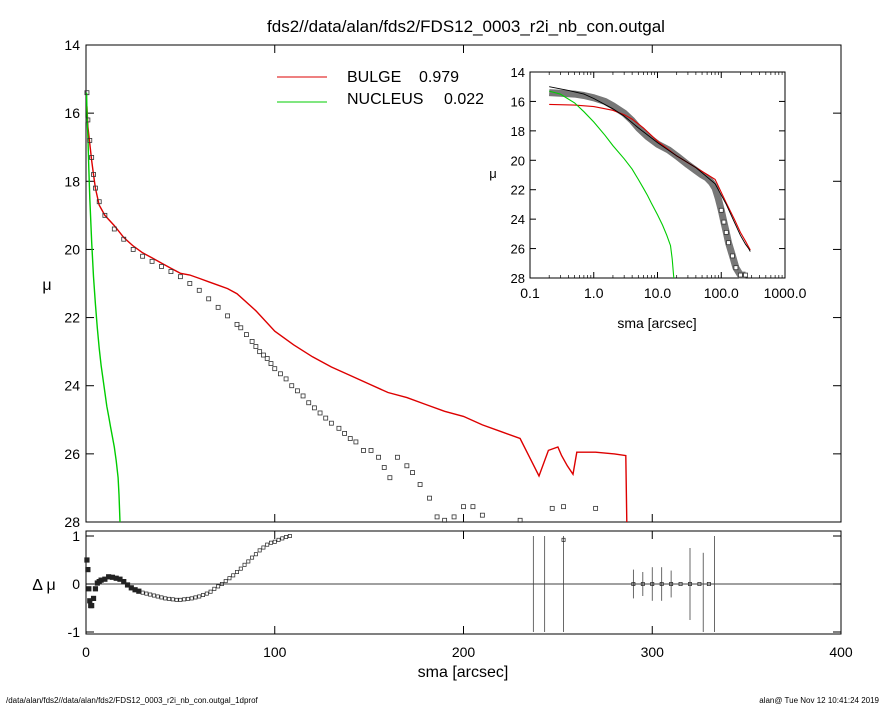 This screenshot has height=708, width=885. Describe the element at coordinates (721, 293) in the screenshot. I see `inset-xtick-label: 100.0` at that location.